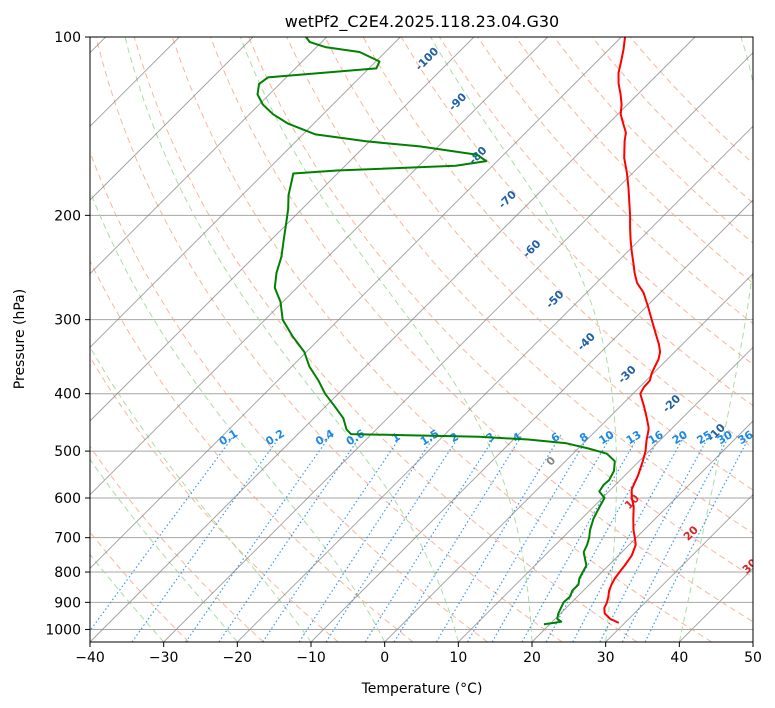 The height and width of the screenshot is (708, 775). I want to click on mixing-ratio-label: 10, so click(607, 437).